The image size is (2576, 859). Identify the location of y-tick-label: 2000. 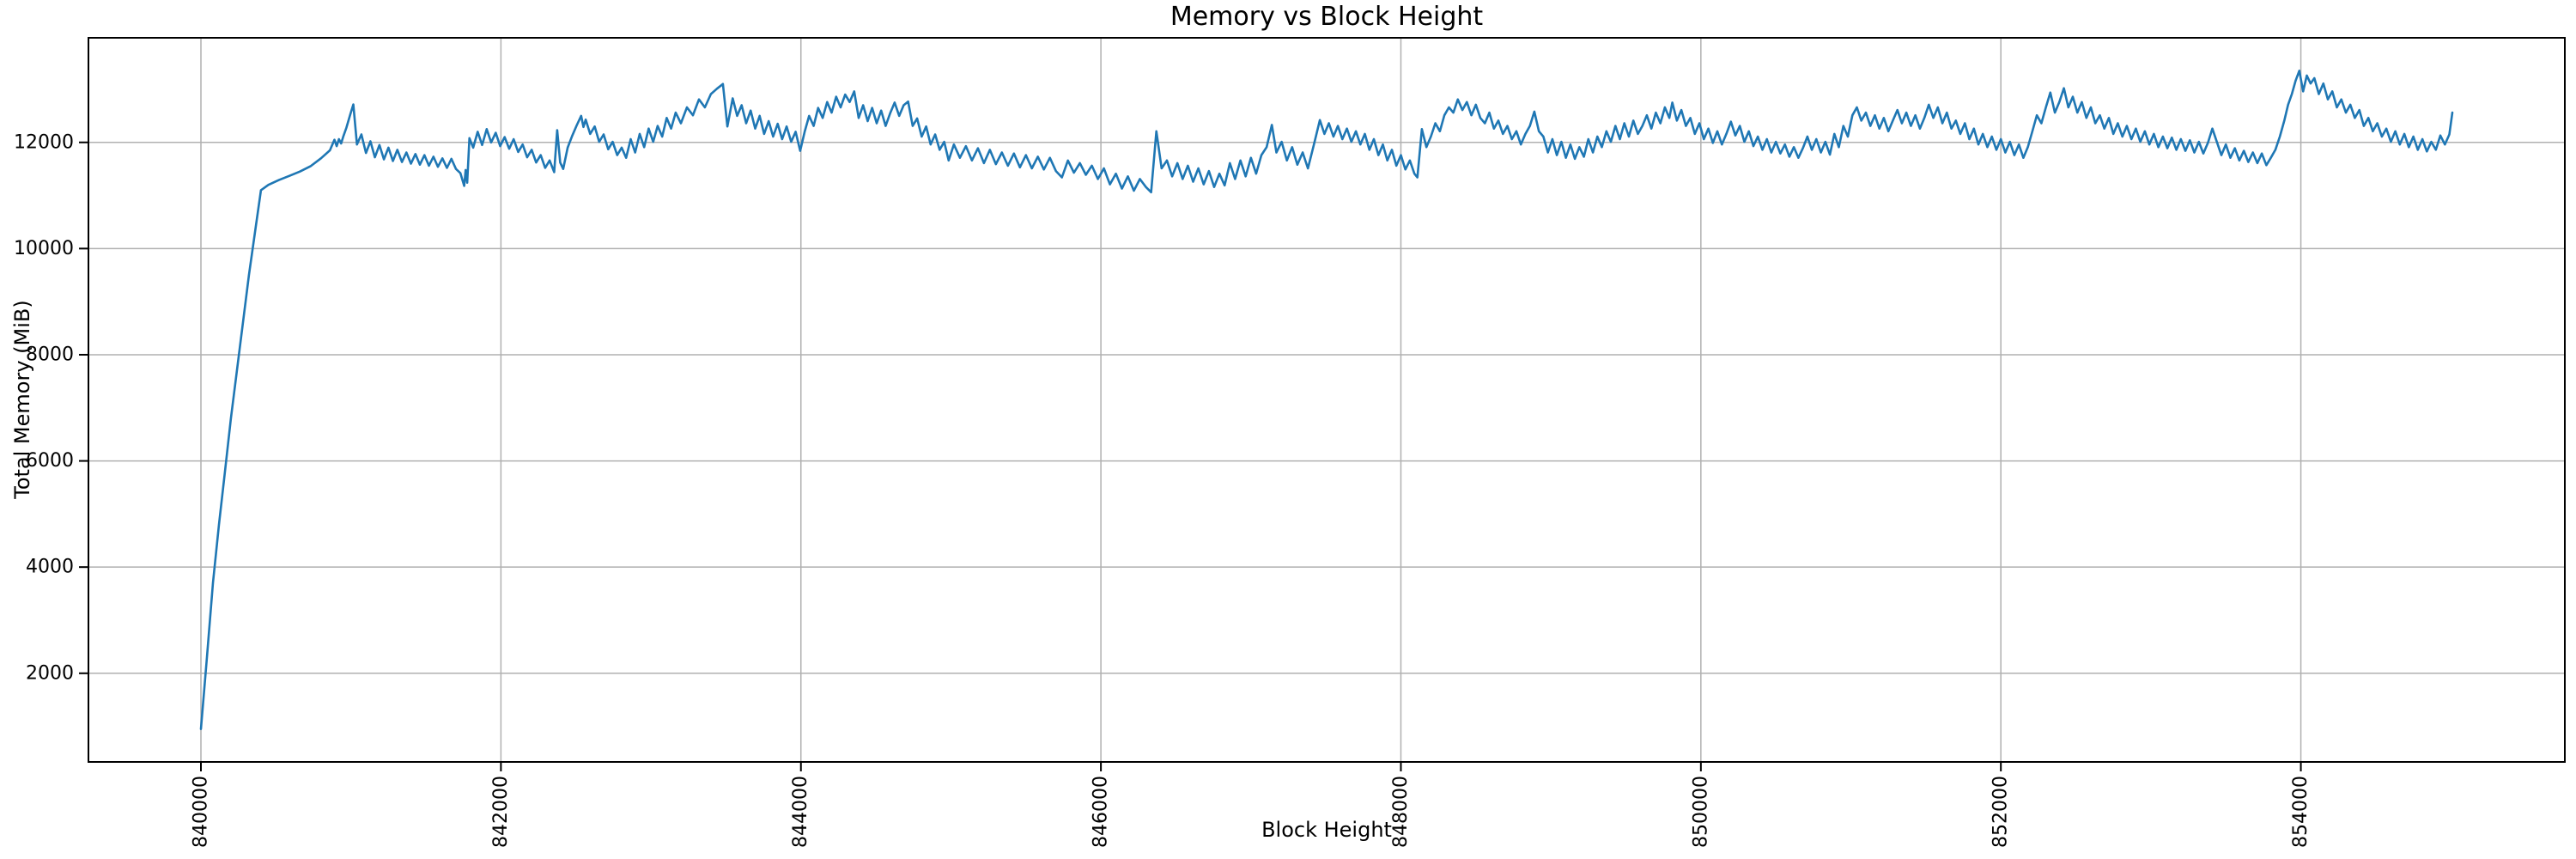
(50, 673).